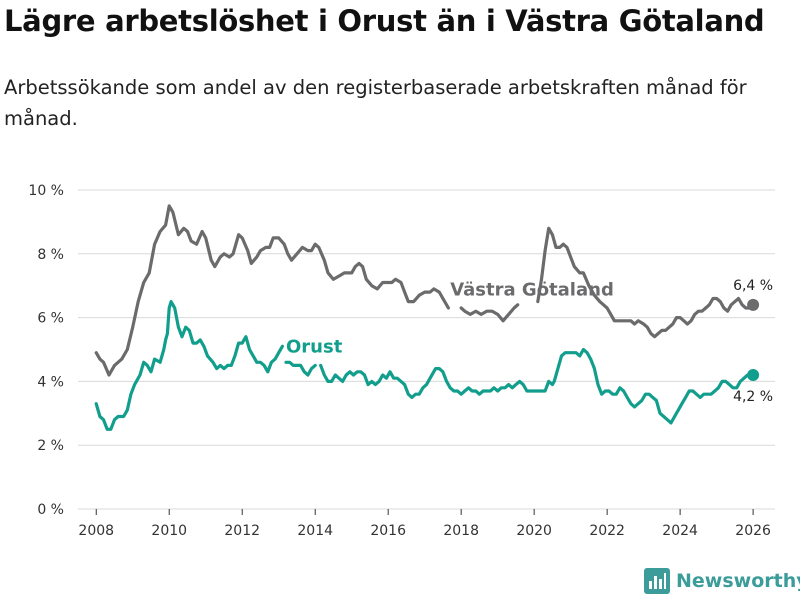 The image size is (800, 600). What do you see at coordinates (96, 531) in the screenshot?
I see `x-tick-label: 2008` at bounding box center [96, 531].